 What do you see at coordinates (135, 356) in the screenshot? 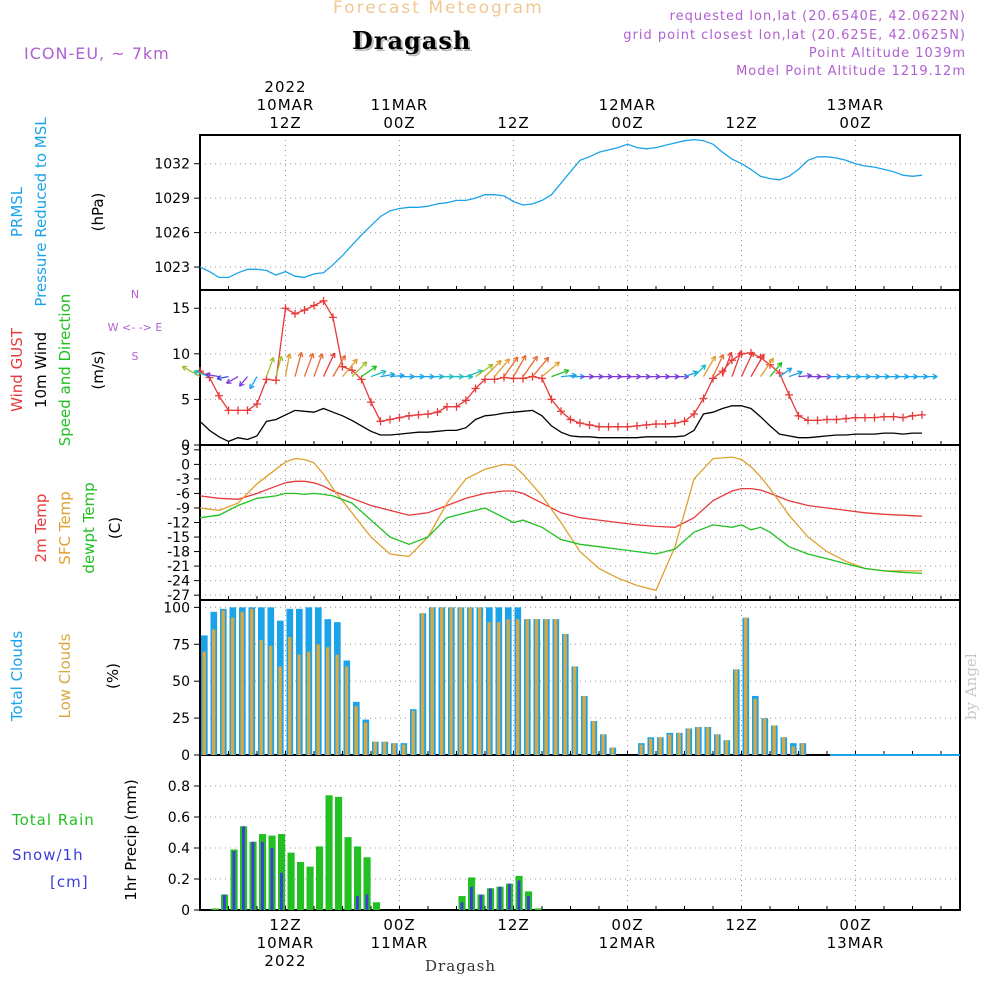
I see `compass-south: S` at bounding box center [135, 356].